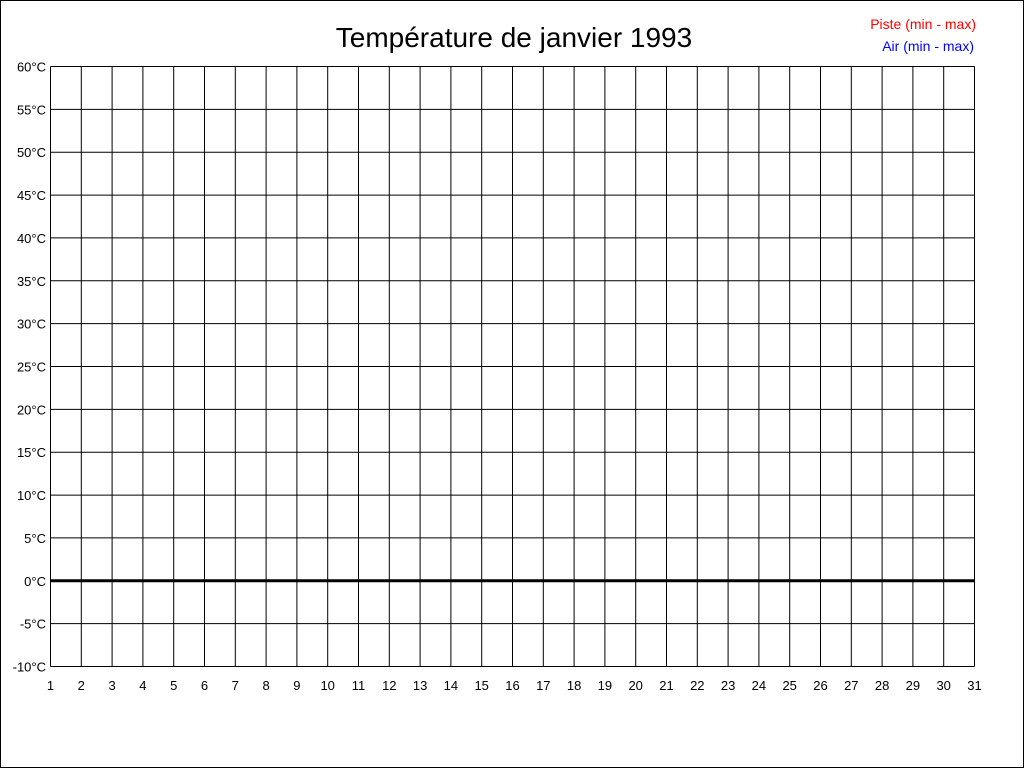  Describe the element at coordinates (81, 685) in the screenshot. I see `x-tick-label: 2` at that location.